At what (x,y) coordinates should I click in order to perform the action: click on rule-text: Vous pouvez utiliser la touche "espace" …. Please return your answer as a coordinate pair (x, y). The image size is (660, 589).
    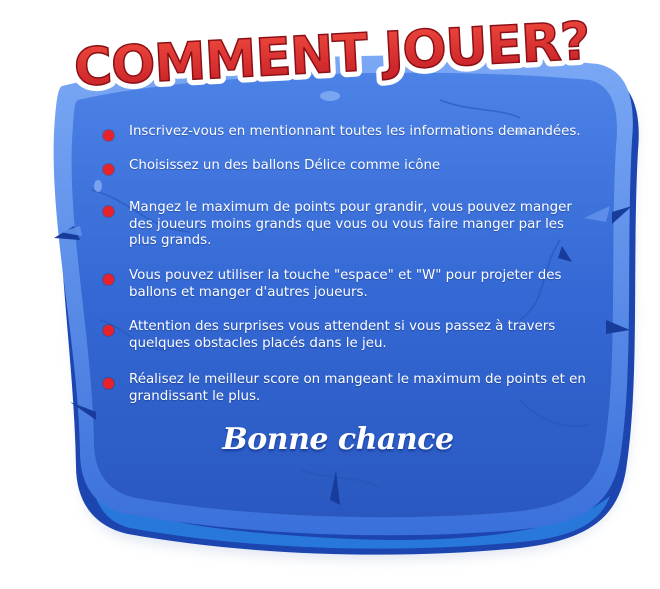
    Looking at the image, I should click on (345, 284).